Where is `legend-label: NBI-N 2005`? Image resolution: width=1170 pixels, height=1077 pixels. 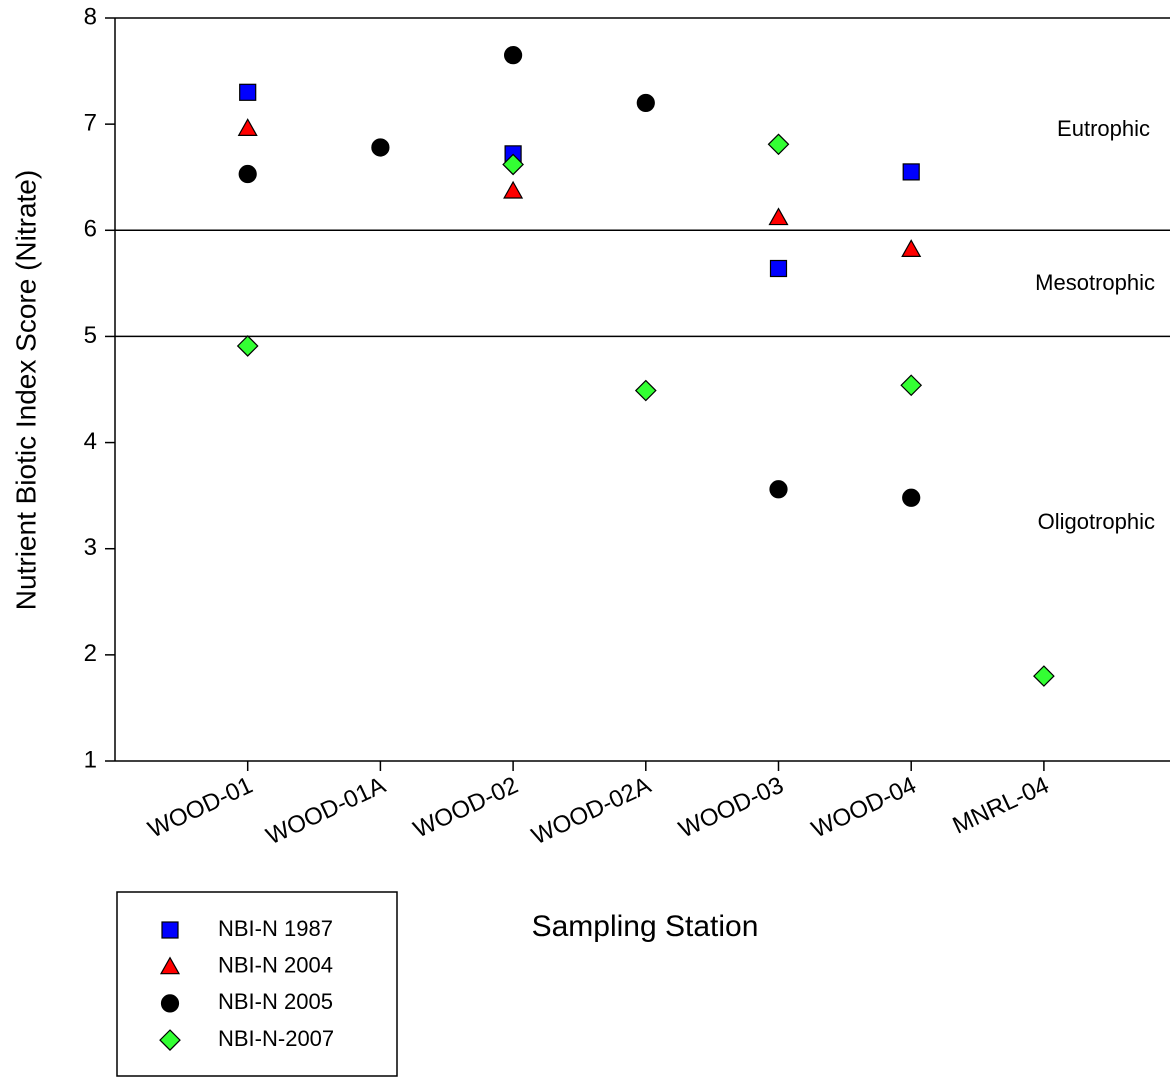 legend-label: NBI-N 2005 is located at coordinates (275, 1001).